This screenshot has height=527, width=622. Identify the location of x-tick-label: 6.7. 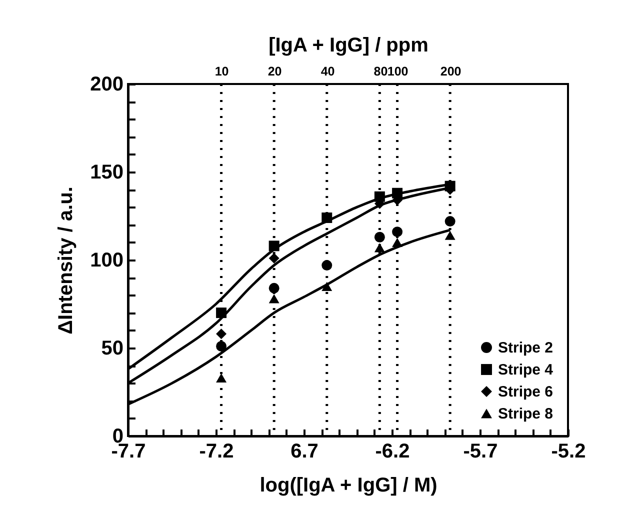
(304, 451).